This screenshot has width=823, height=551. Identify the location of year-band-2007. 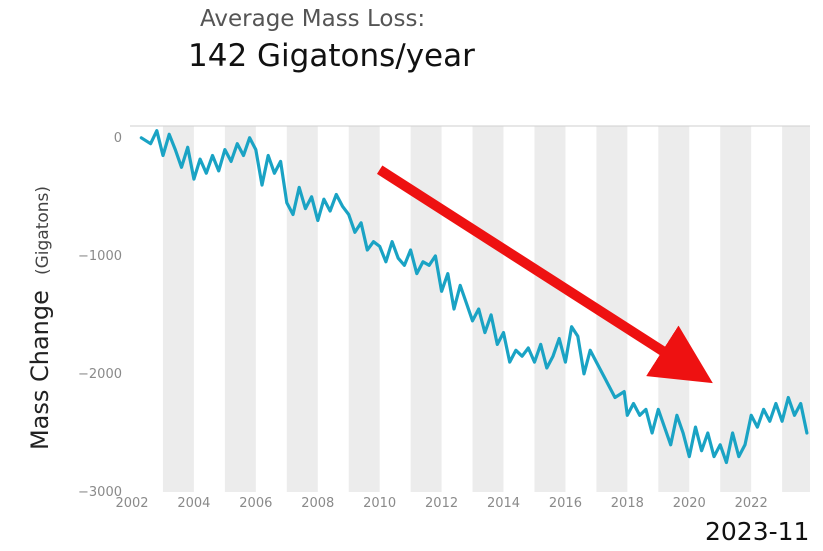
(302, 309).